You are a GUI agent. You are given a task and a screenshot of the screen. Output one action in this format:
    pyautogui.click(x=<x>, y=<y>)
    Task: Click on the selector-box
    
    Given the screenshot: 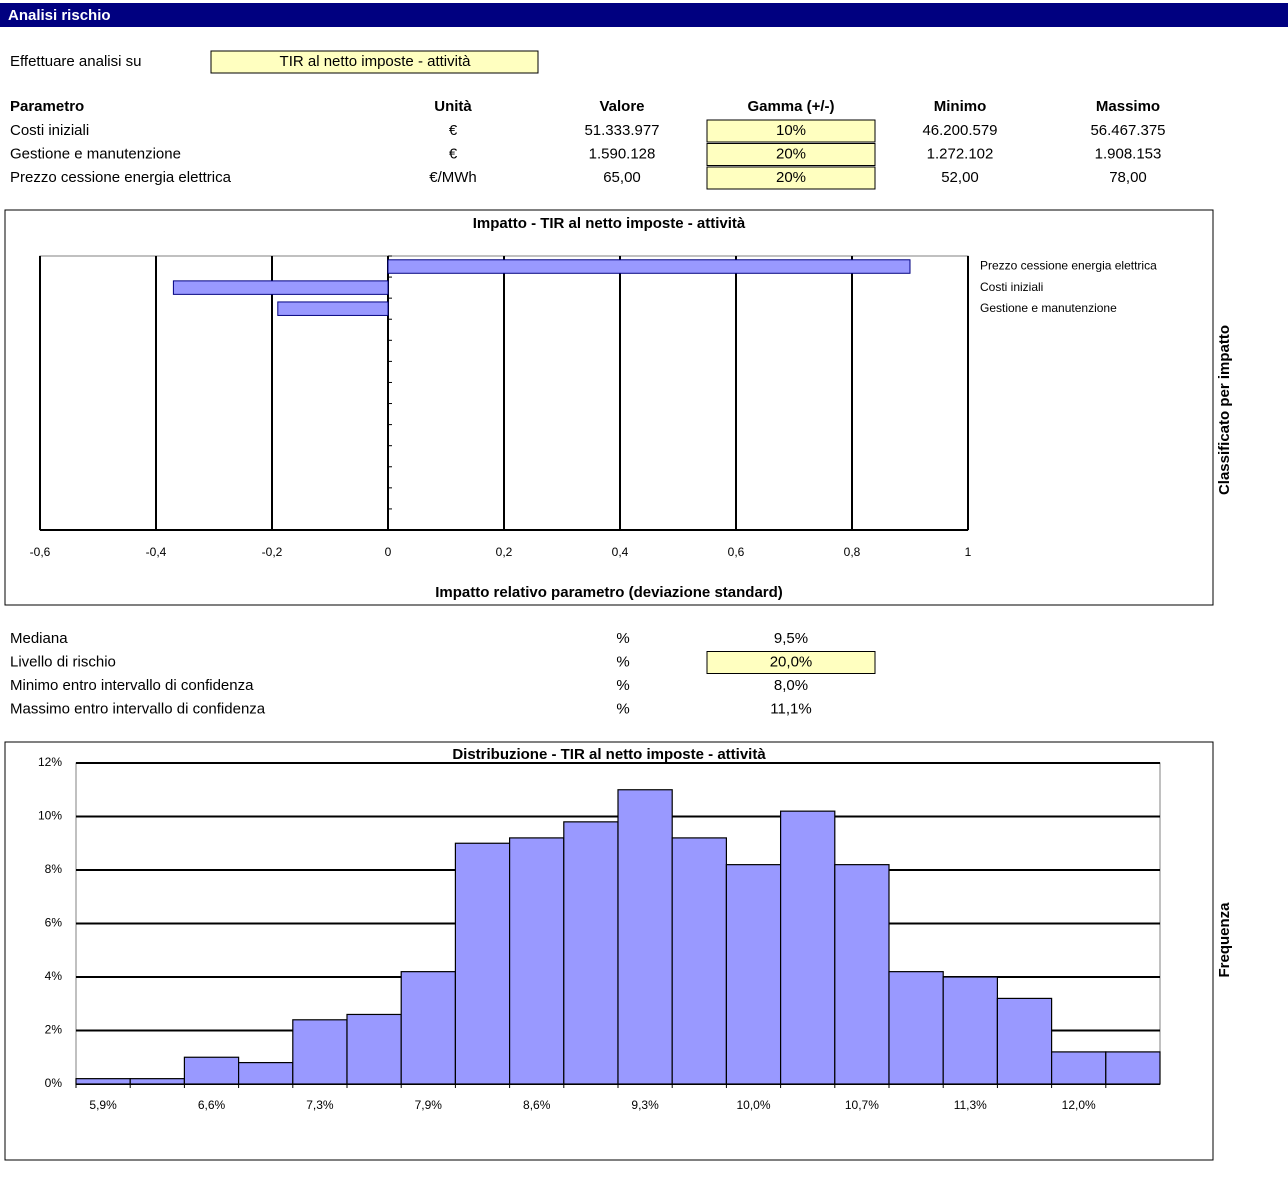 What is the action you would take?
    pyautogui.click(x=374, y=62)
    